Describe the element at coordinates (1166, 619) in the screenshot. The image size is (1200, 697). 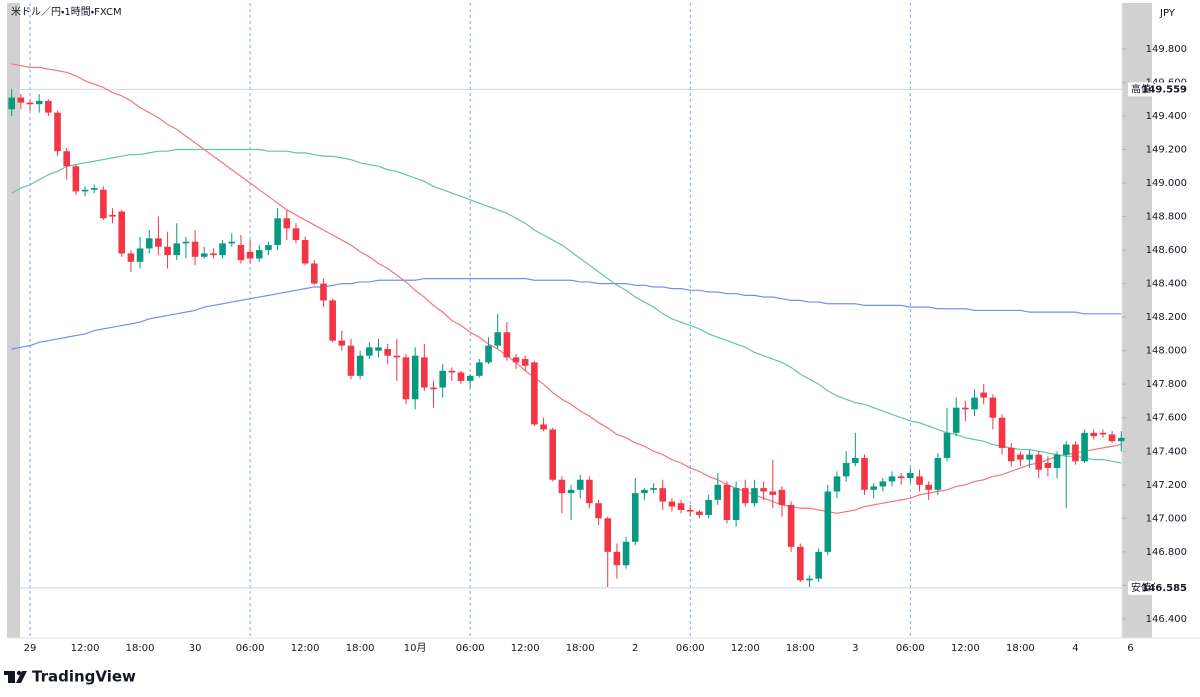
I see `y-tick-label: 146.400` at that location.